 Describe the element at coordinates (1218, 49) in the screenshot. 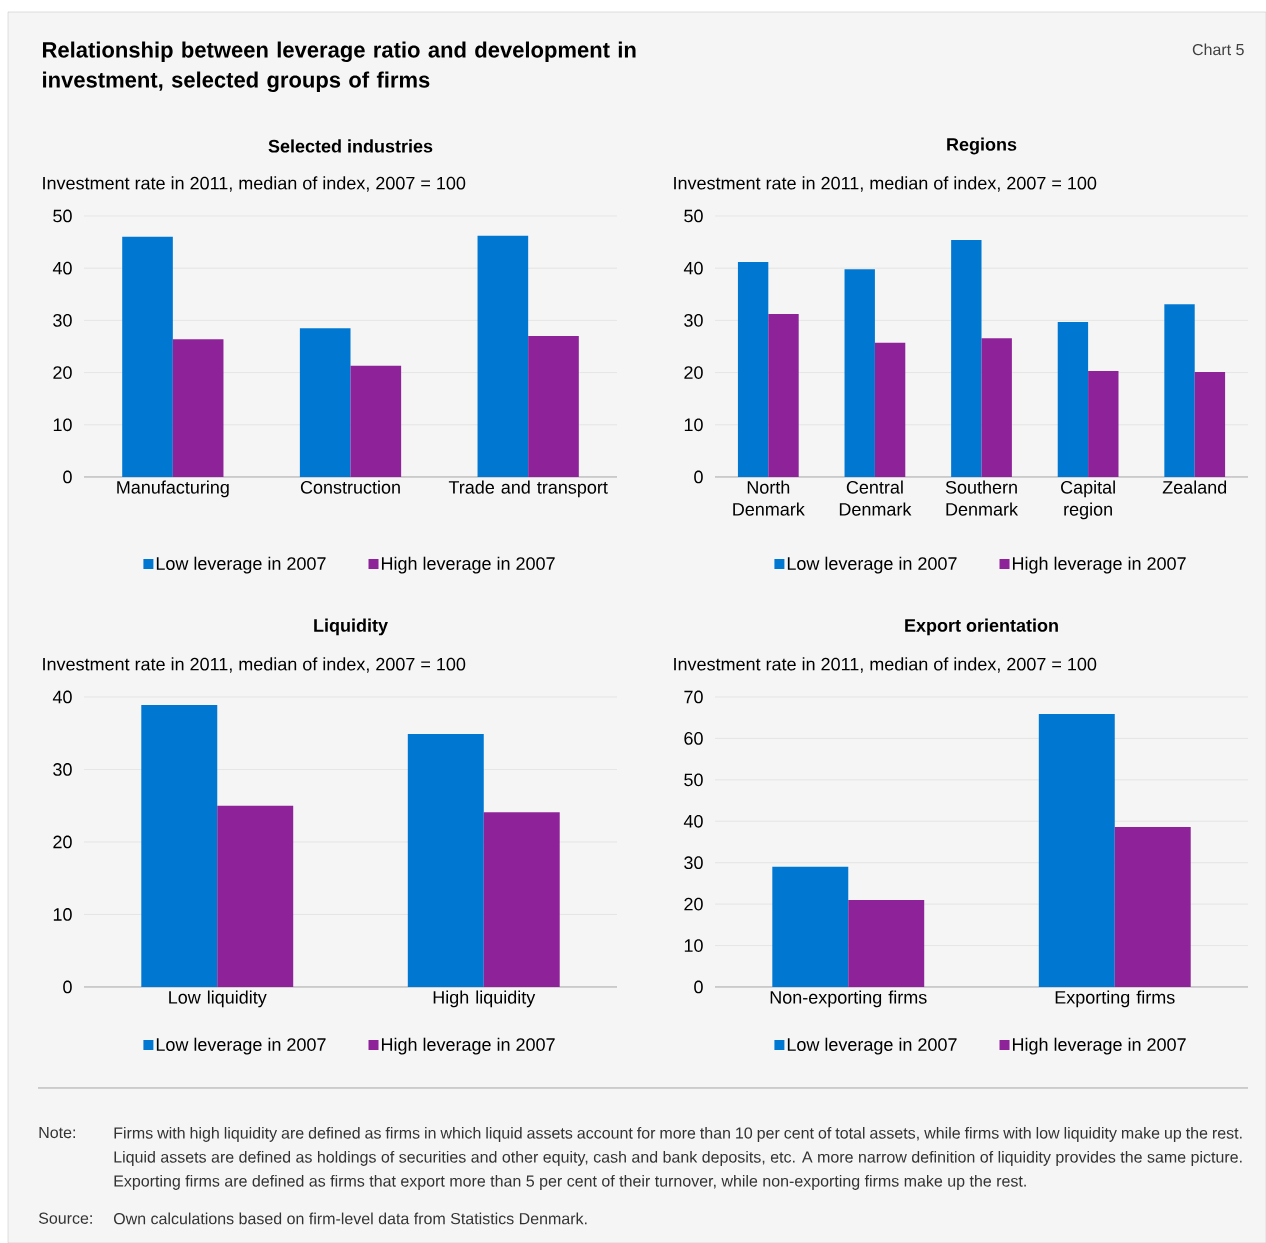

I see `caption: Chart 5` at that location.